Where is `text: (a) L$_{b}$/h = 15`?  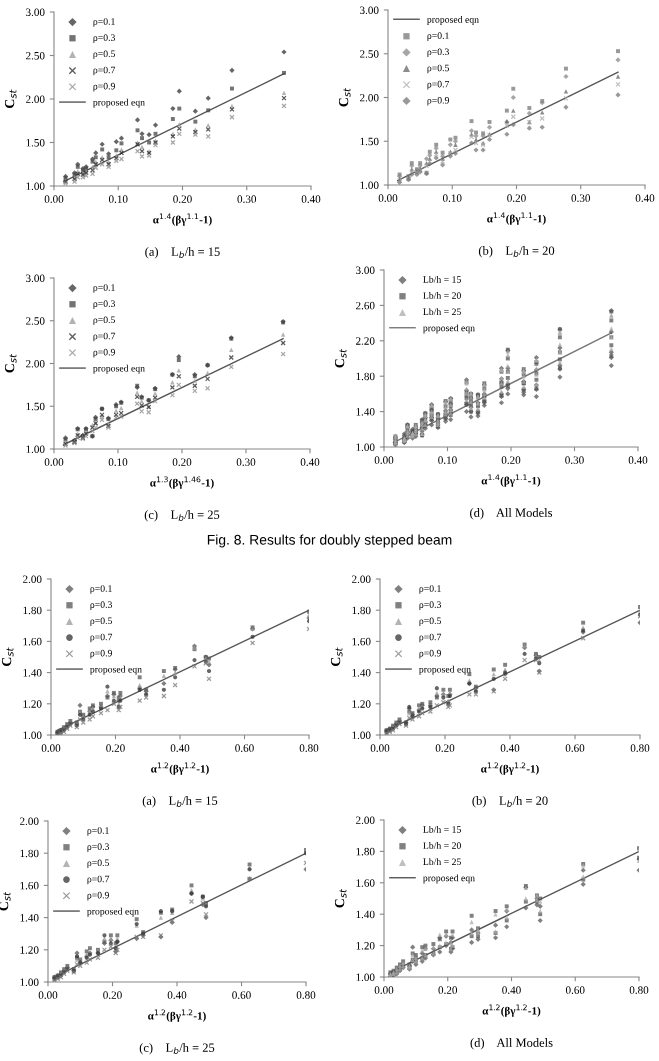 text: (a) L$_{b}$/h = 15 is located at coordinates (180, 802).